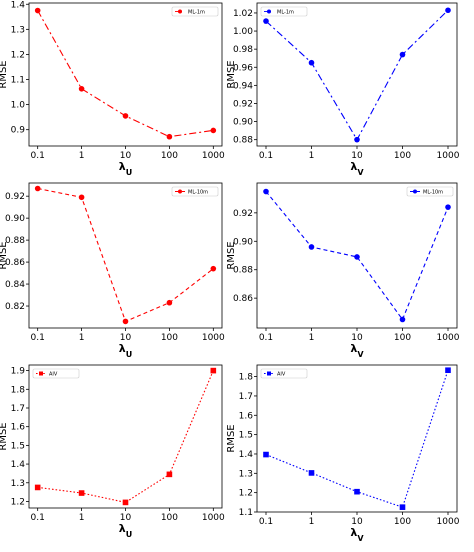  What do you see at coordinates (243, 86) in the screenshot?
I see `y-tick-label: 0.94` at bounding box center [243, 86].